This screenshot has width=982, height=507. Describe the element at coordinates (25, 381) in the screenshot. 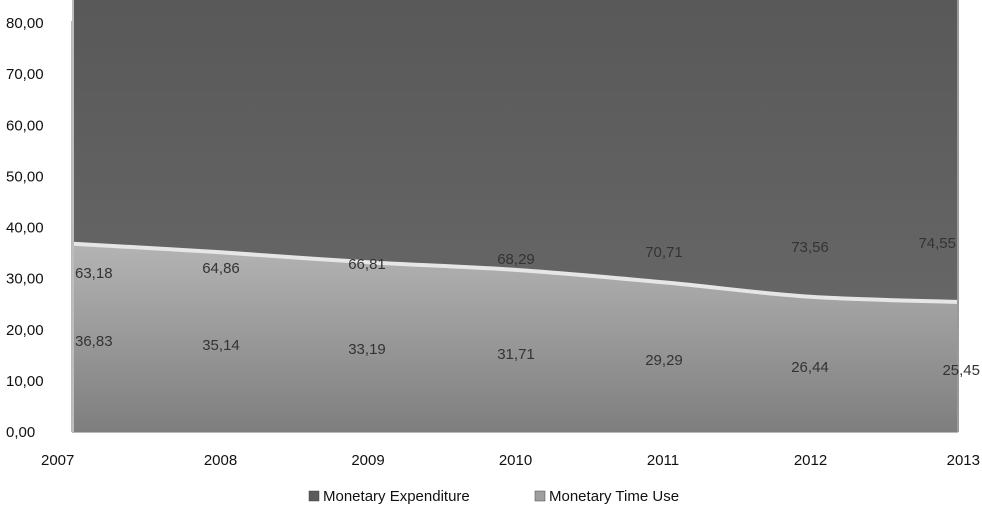

I see `y-tick-label: 10,00` at that location.